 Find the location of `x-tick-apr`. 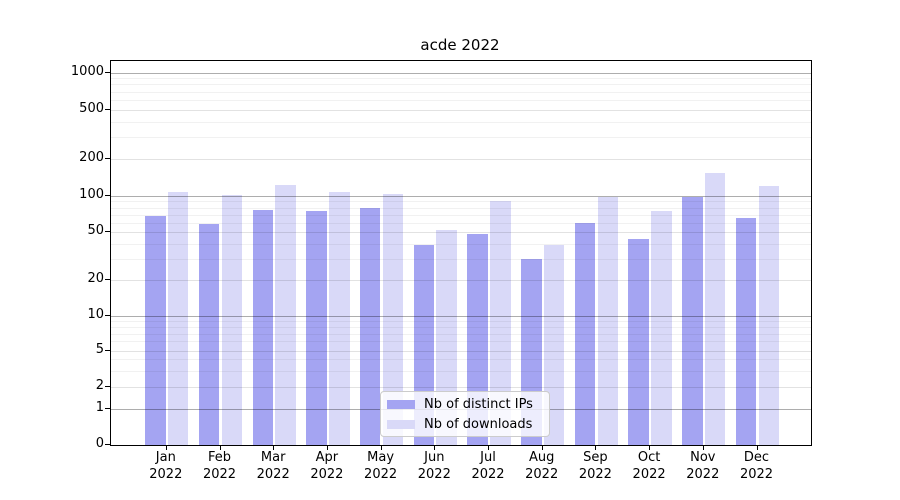

x-tick-apr is located at coordinates (327, 447).